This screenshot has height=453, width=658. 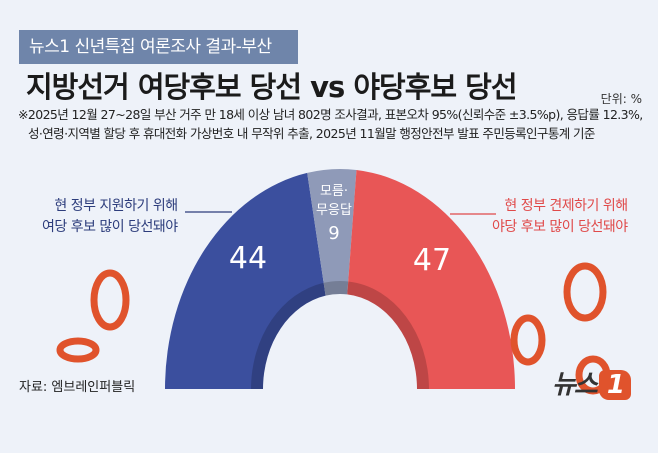 I want to click on mid-label-2: 무응답, so click(x=334, y=210).